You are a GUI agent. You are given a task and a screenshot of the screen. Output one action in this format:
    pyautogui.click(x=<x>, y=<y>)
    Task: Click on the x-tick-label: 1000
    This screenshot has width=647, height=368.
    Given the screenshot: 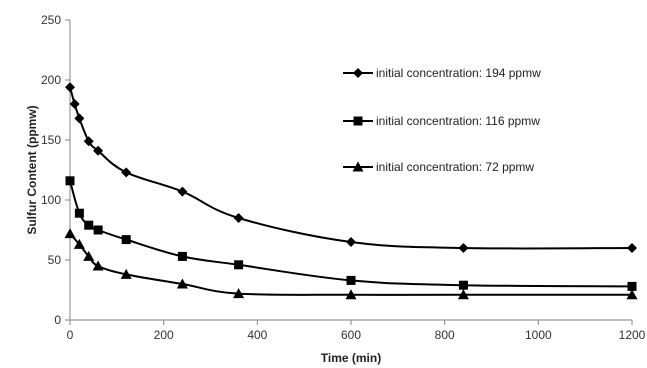 What is the action you would take?
    pyautogui.click(x=538, y=335)
    